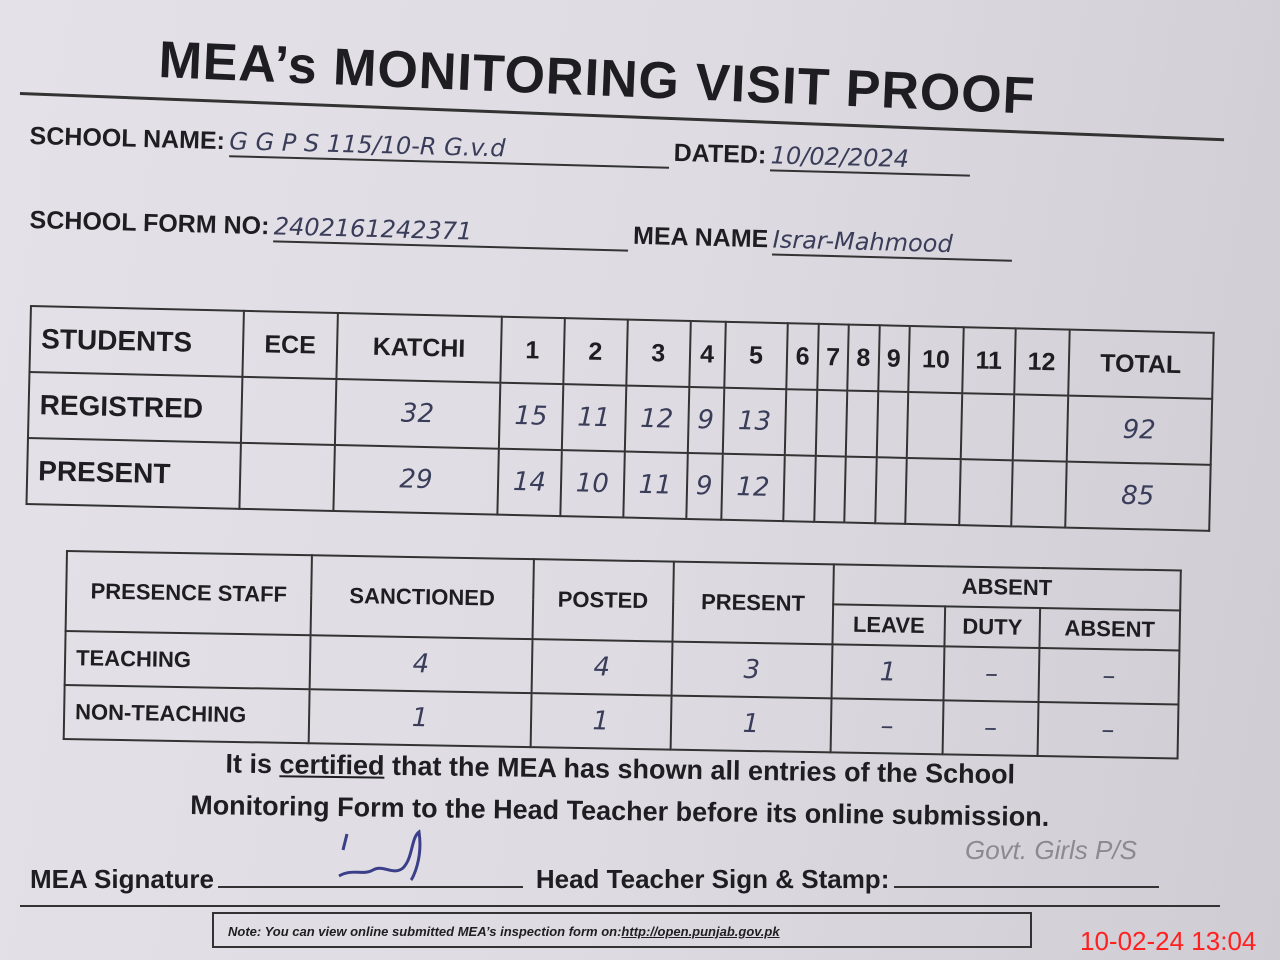 This screenshot has height=960, width=1280. I want to click on dated-label: DATED:, so click(720, 154).